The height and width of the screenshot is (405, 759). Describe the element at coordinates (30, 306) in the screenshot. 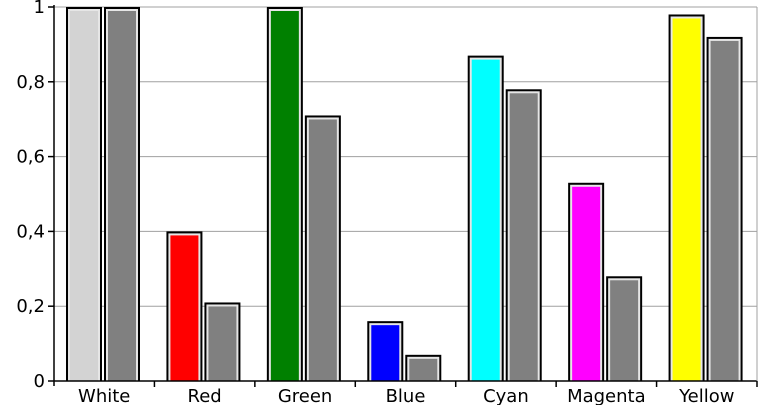

I see `y-tick-label: 0,2` at that location.